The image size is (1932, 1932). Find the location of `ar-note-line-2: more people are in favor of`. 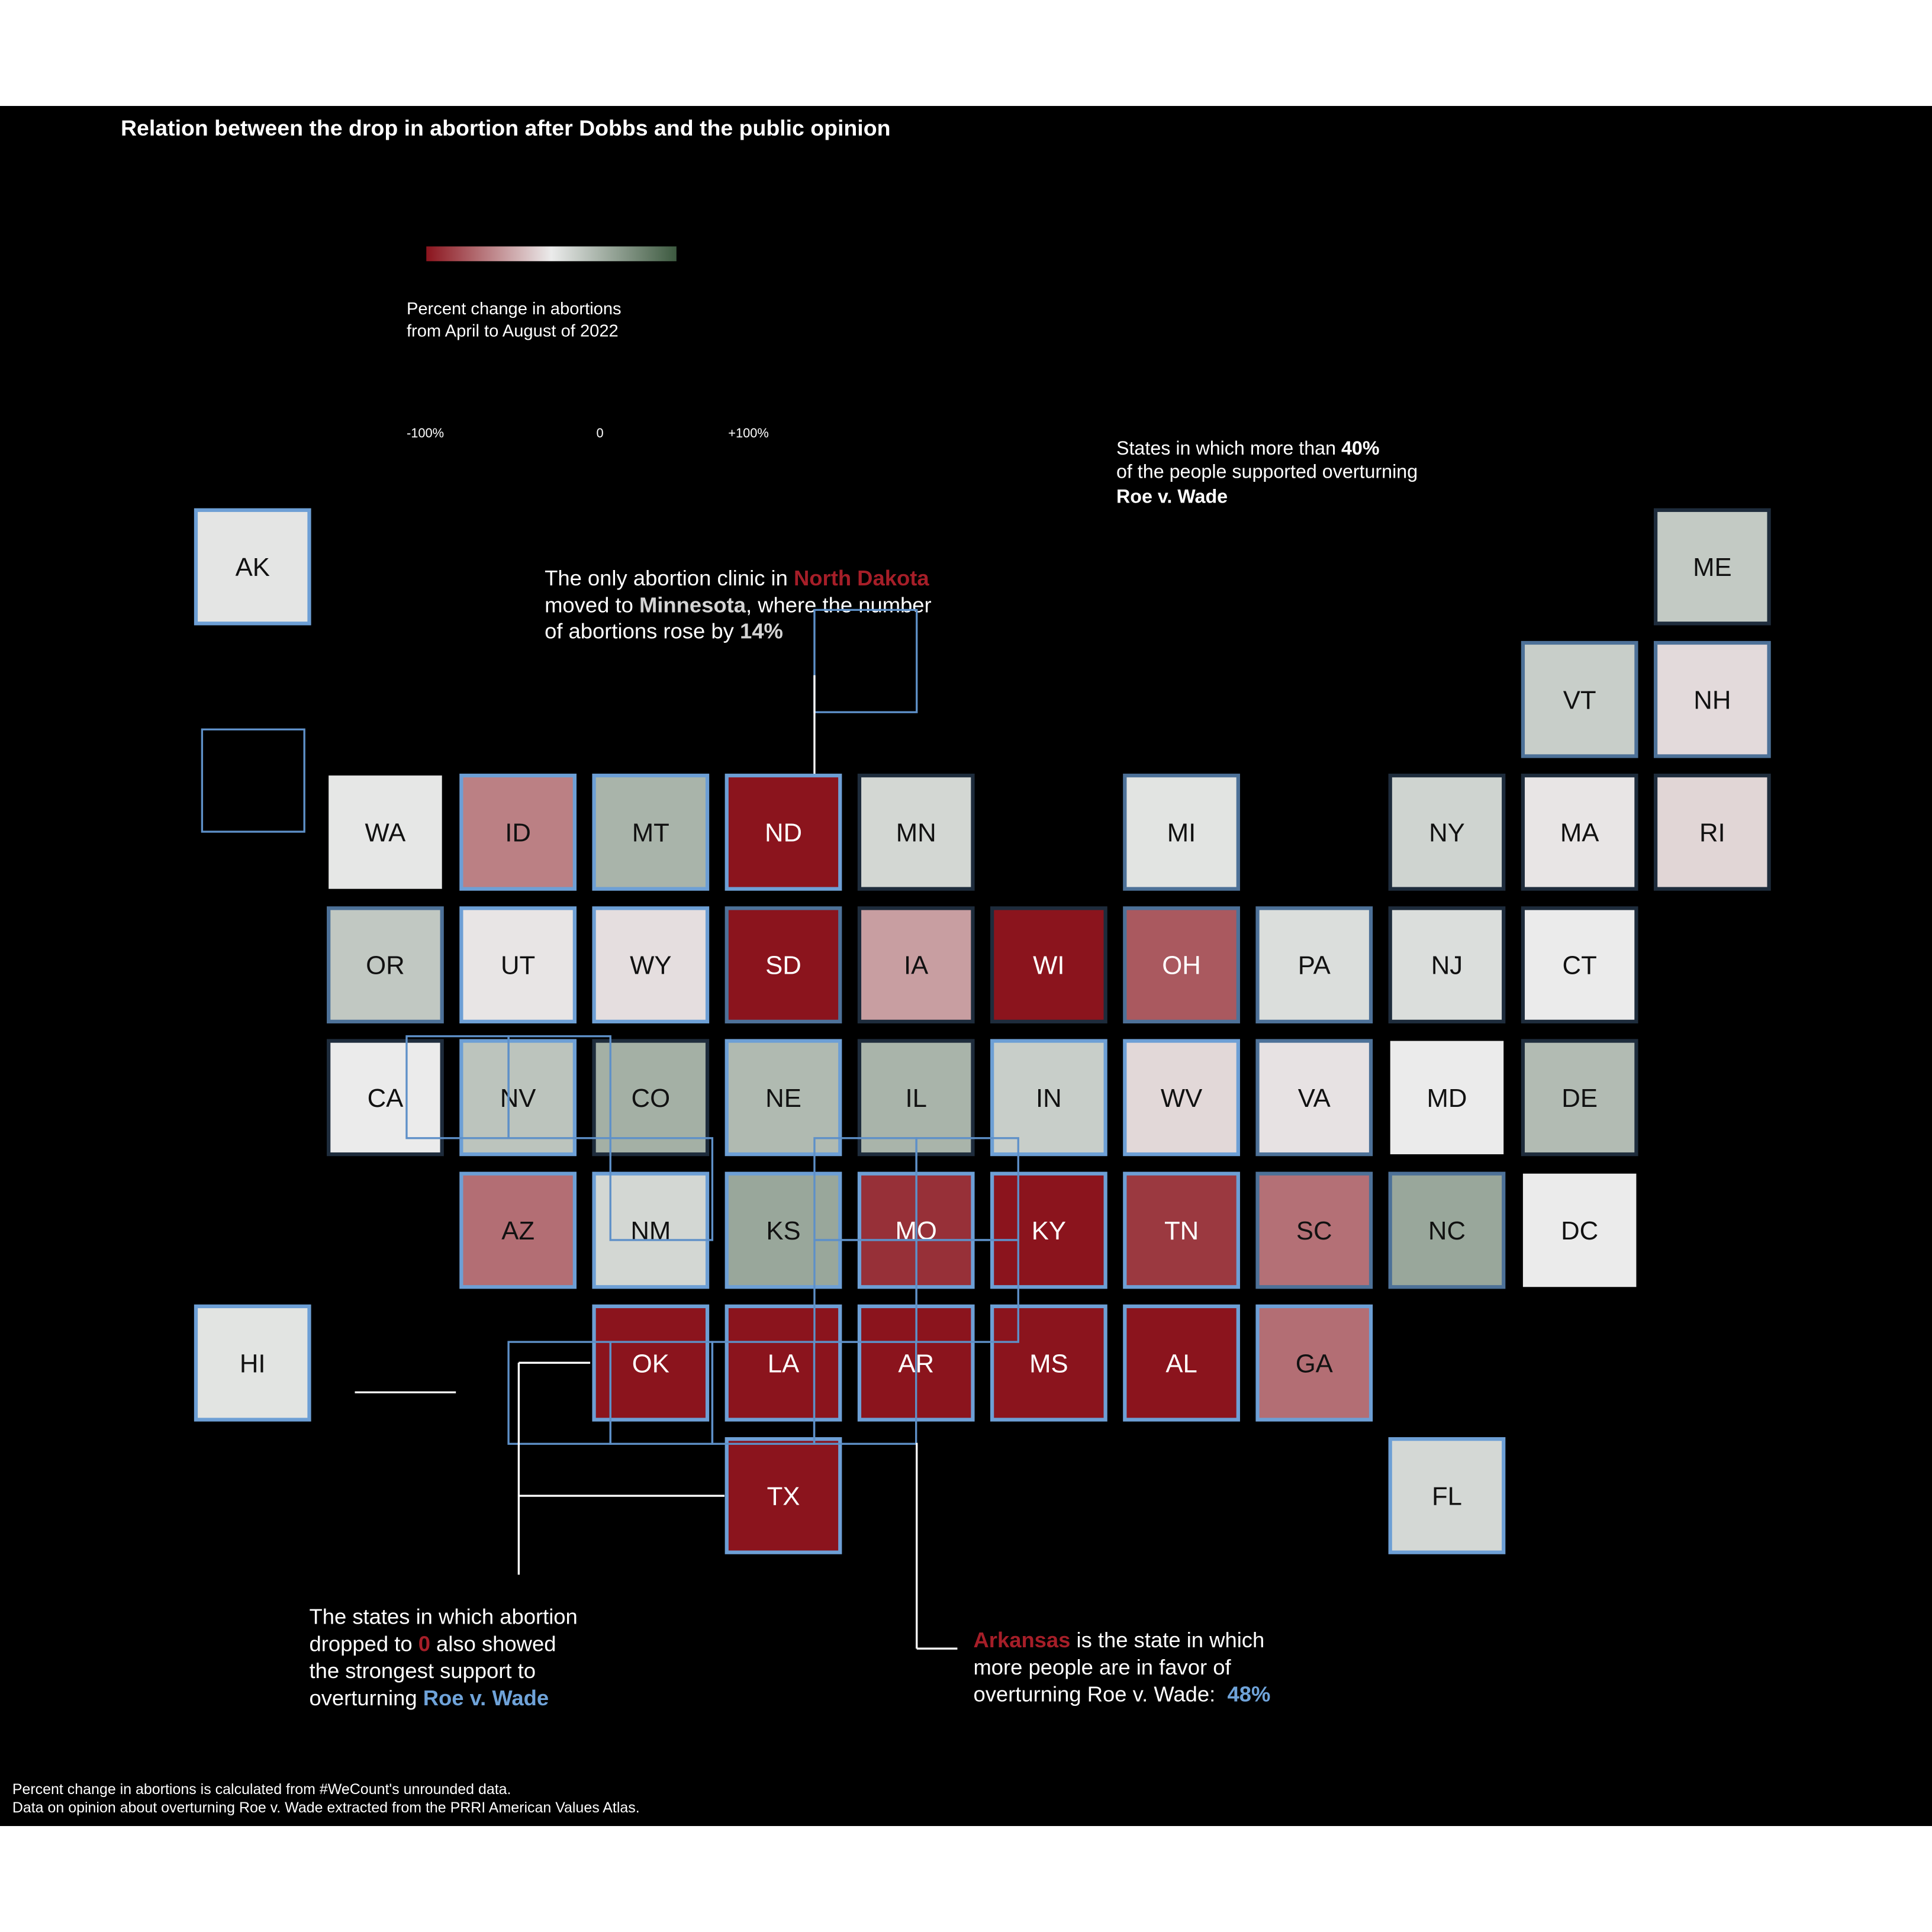

ar-note-line-2: more people are in favor of is located at coordinates (1102, 1667).